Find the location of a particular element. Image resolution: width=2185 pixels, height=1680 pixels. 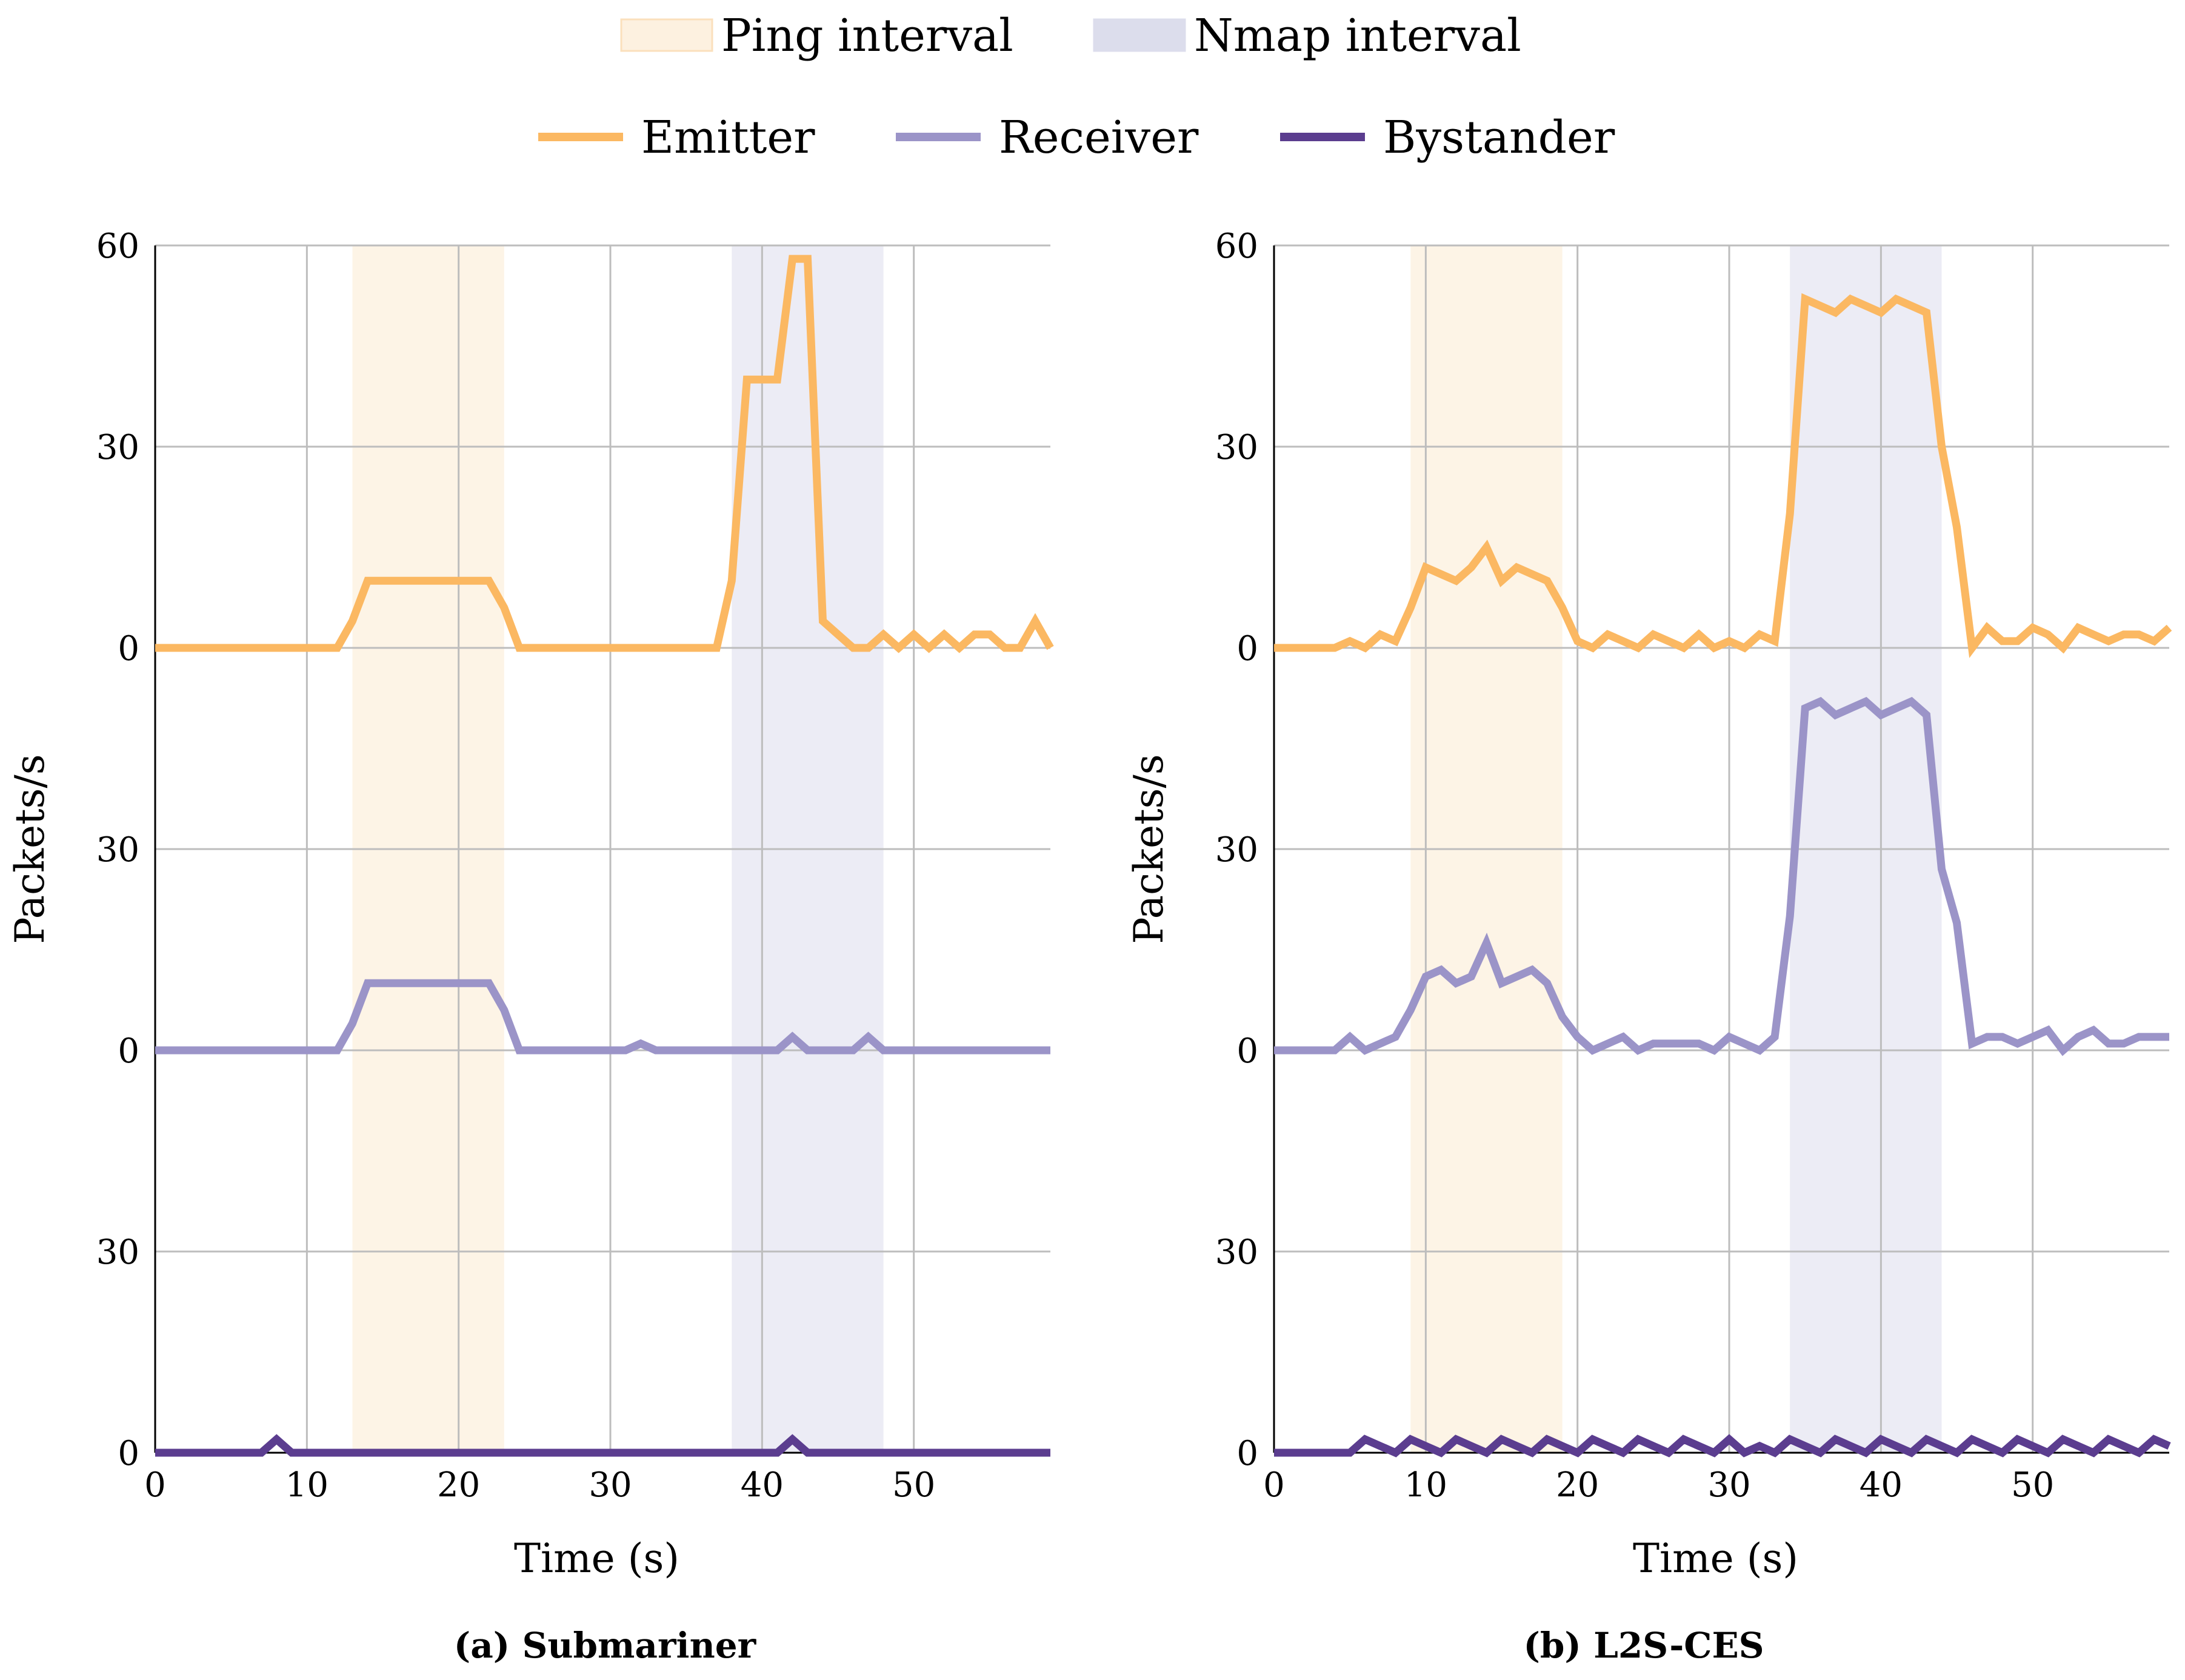

legend-label-bystander: Bystander is located at coordinates (1499, 138).